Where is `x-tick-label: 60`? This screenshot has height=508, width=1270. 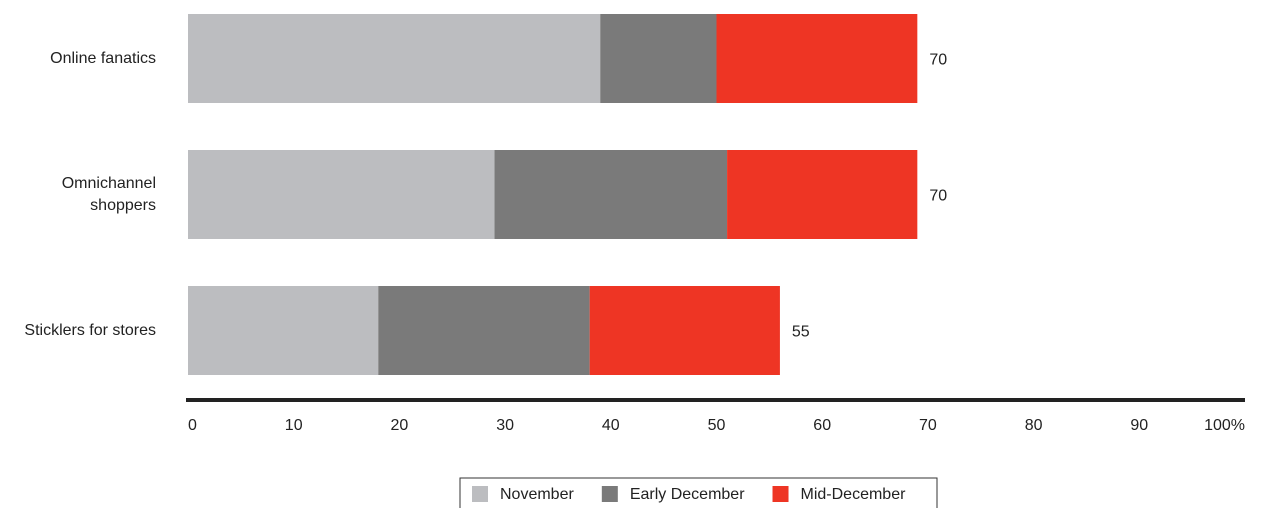 x-tick-label: 60 is located at coordinates (822, 425).